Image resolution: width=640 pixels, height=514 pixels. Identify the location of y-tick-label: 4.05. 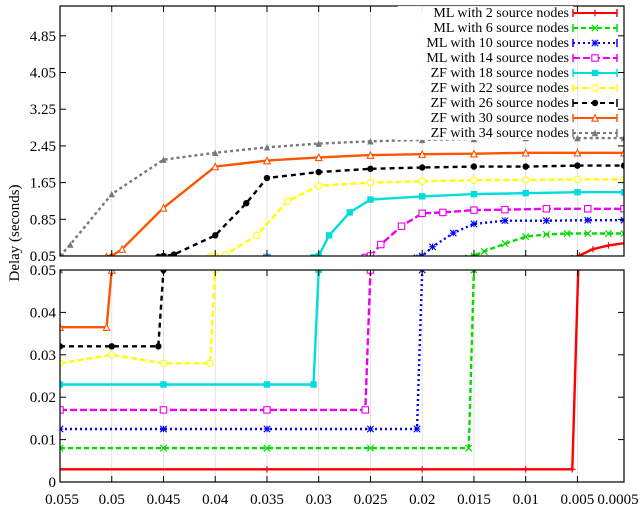
(43, 74).